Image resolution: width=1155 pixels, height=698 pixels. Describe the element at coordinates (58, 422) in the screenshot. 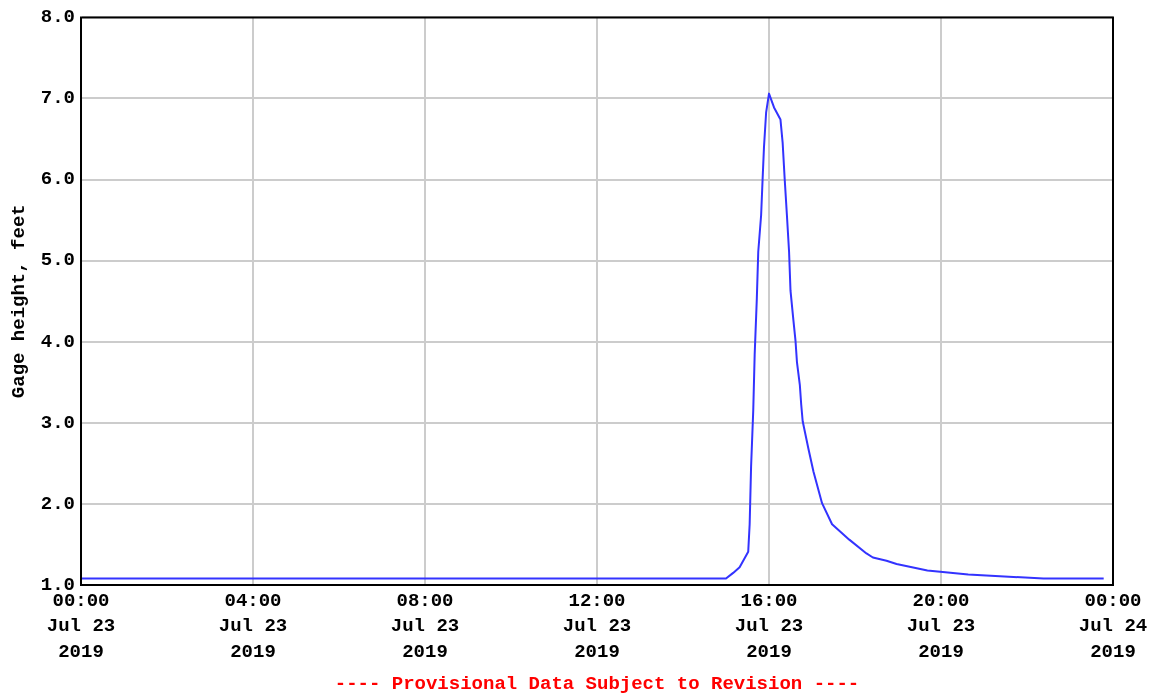

I see `y-tick-label: 3.0` at that location.